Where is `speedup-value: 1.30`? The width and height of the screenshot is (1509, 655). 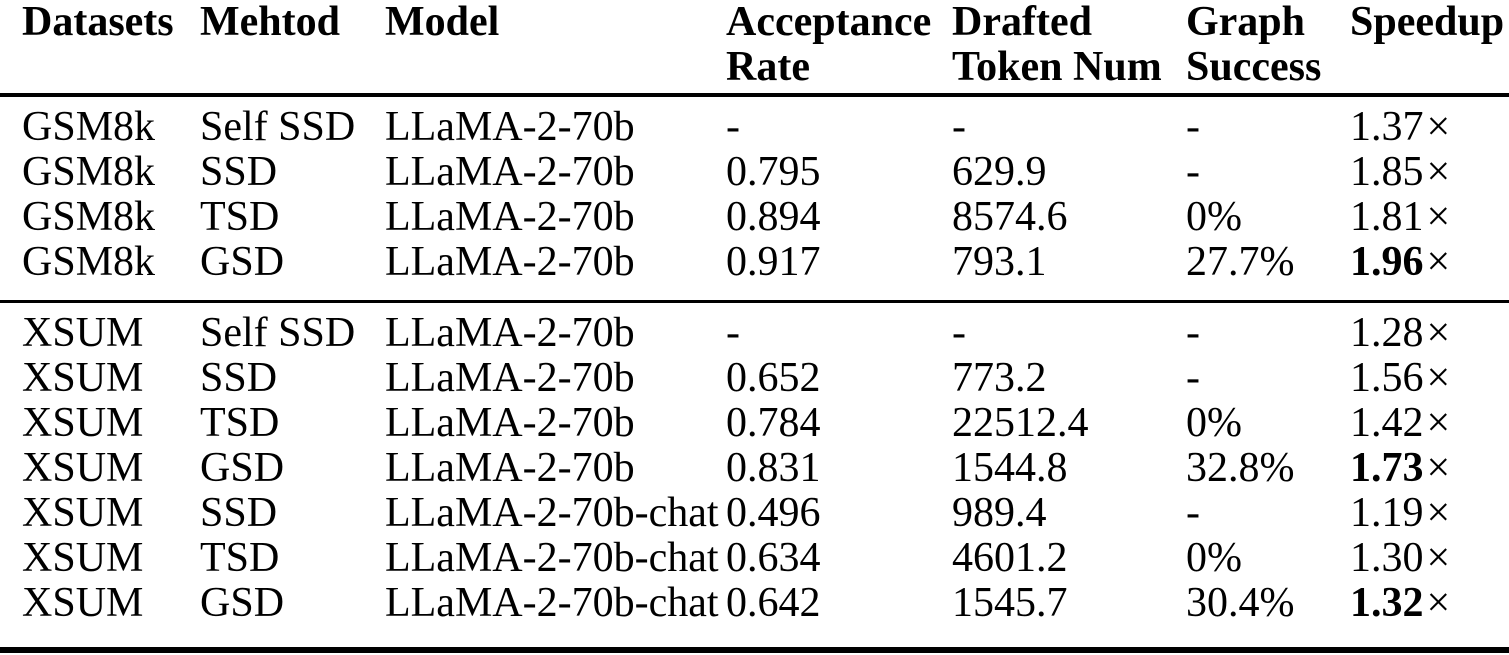 speedup-value: 1.30 is located at coordinates (1387, 558).